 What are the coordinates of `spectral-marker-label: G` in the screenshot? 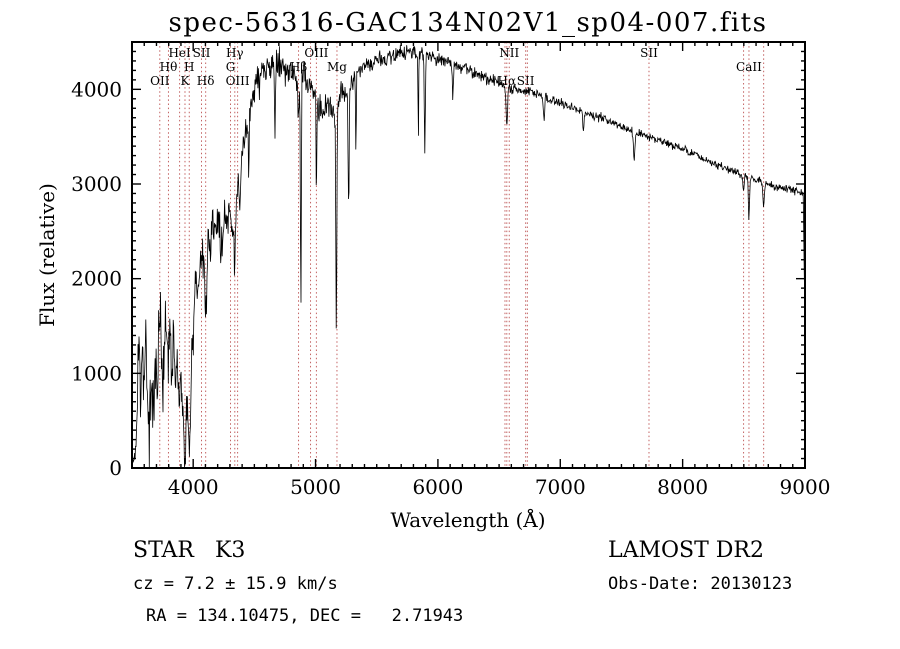 It's located at (231, 67).